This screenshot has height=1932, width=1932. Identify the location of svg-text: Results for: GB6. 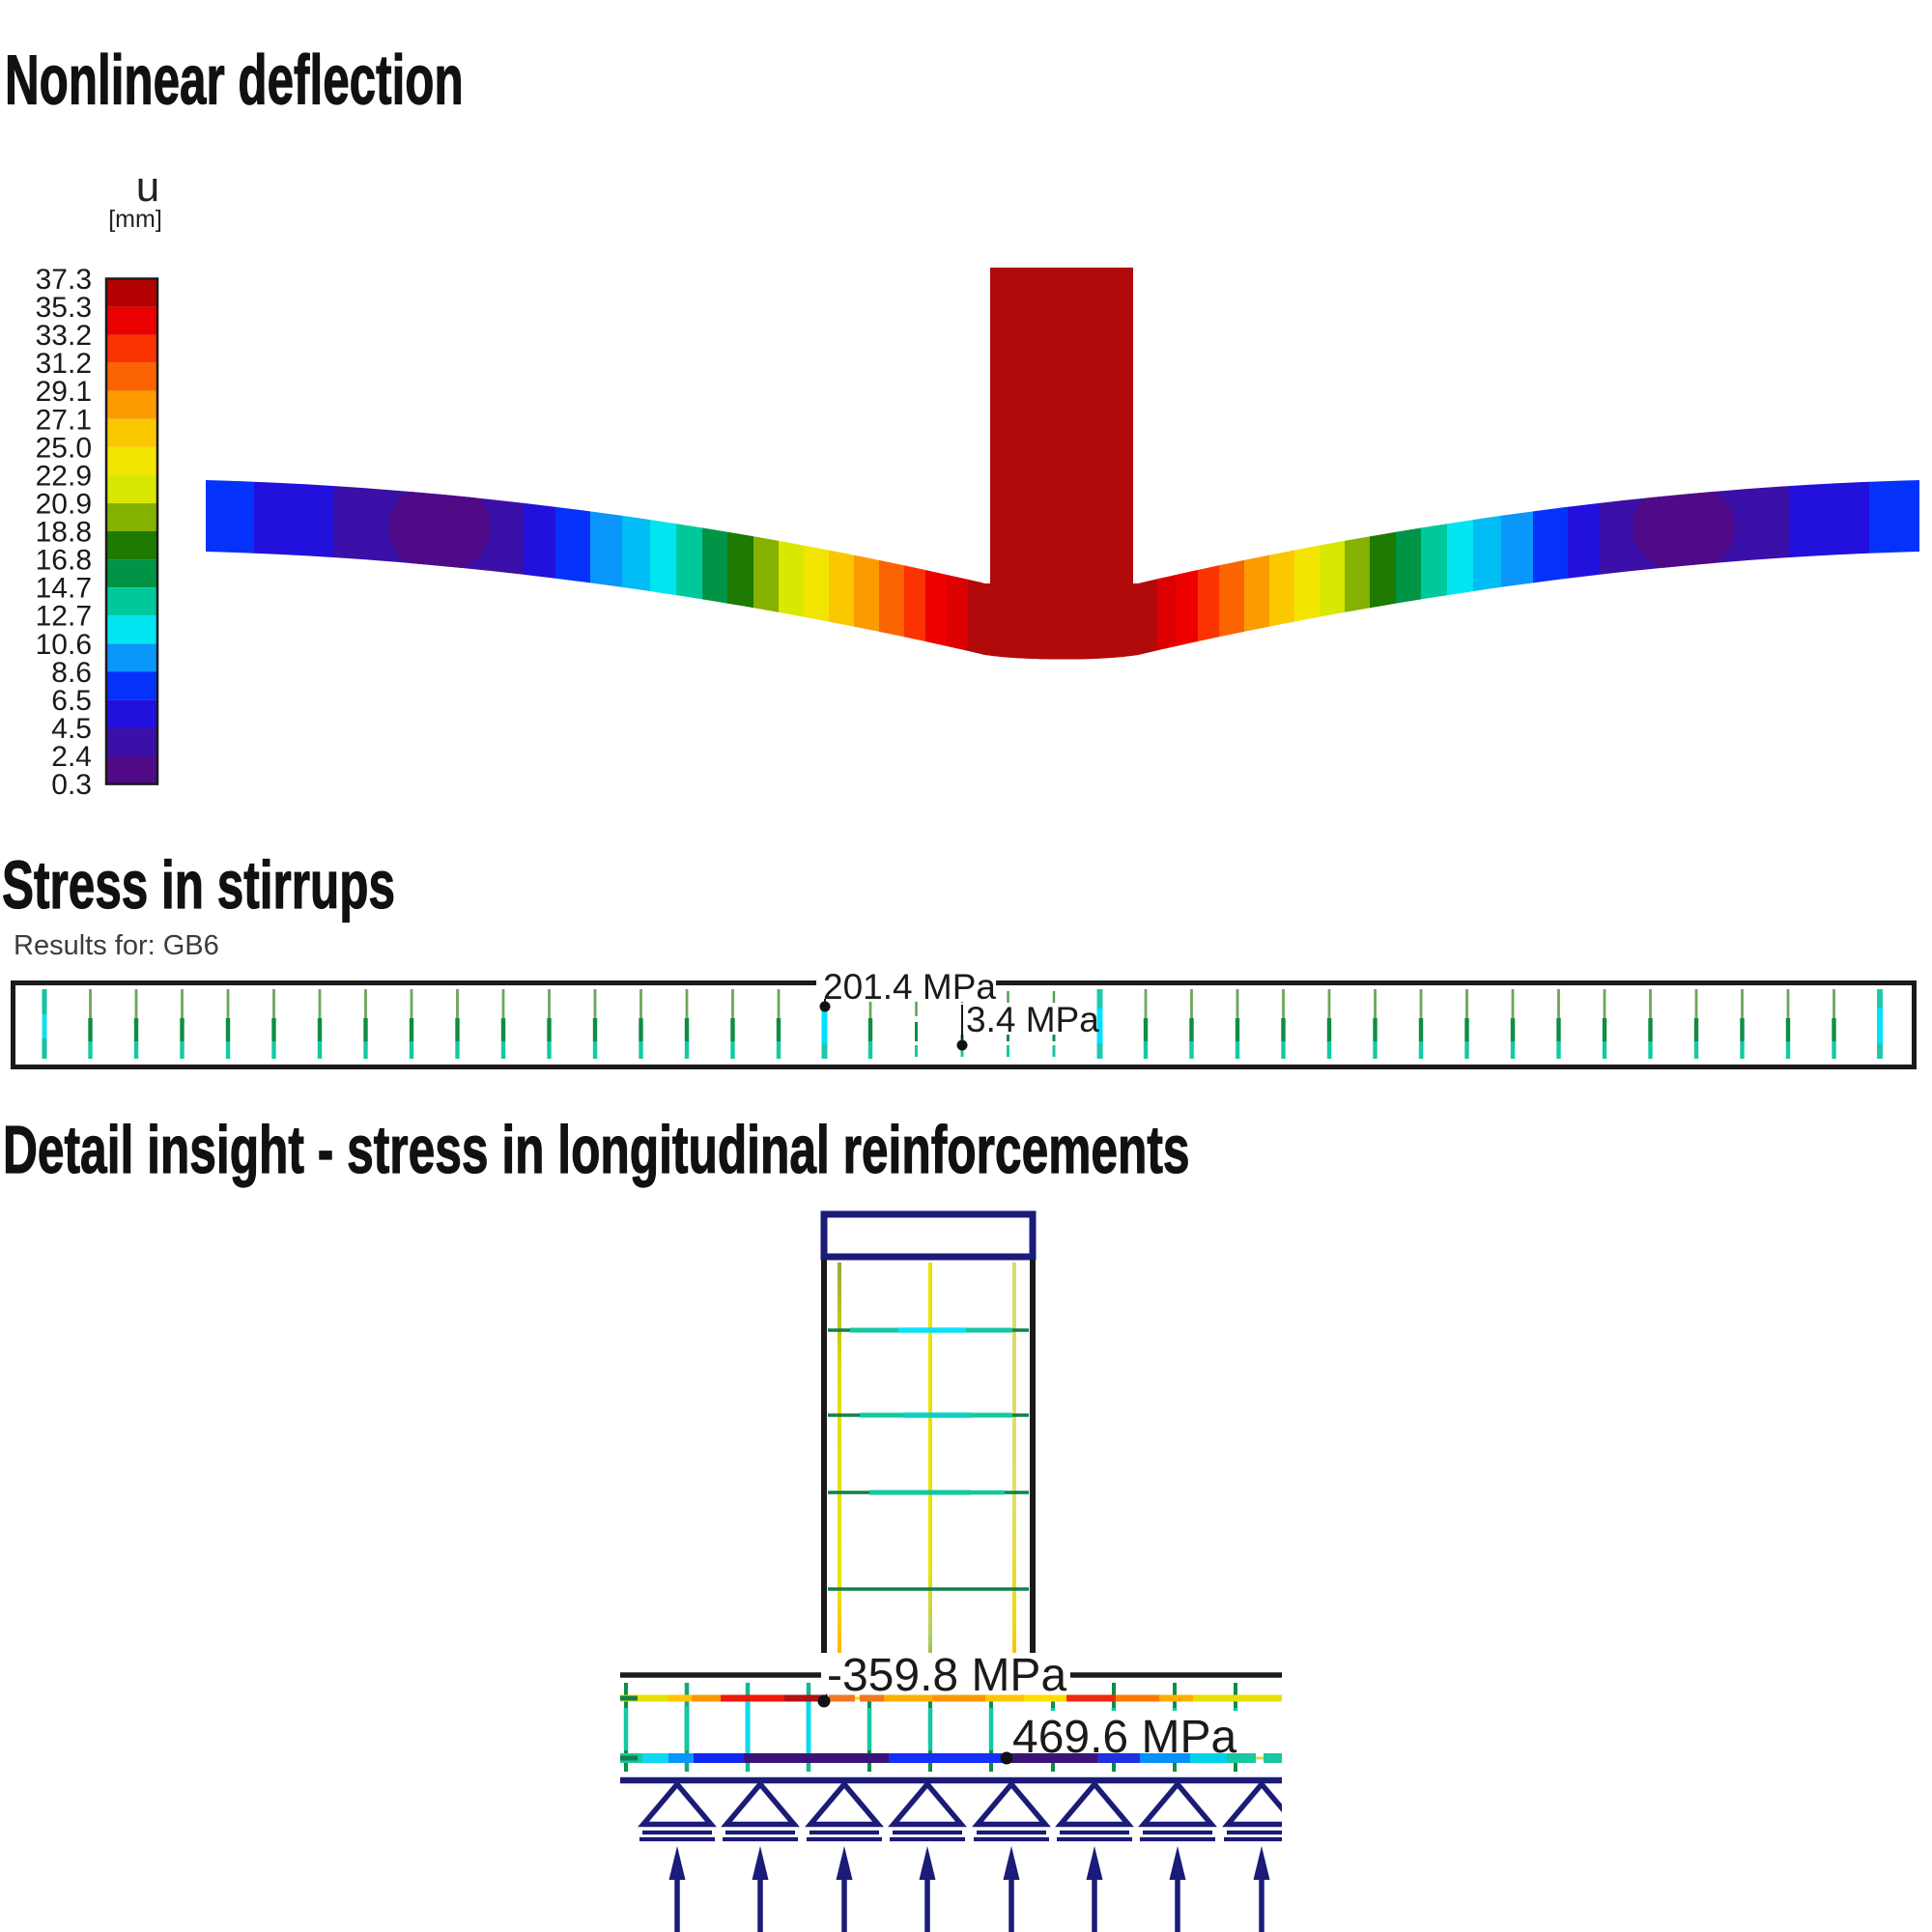
(116, 945).